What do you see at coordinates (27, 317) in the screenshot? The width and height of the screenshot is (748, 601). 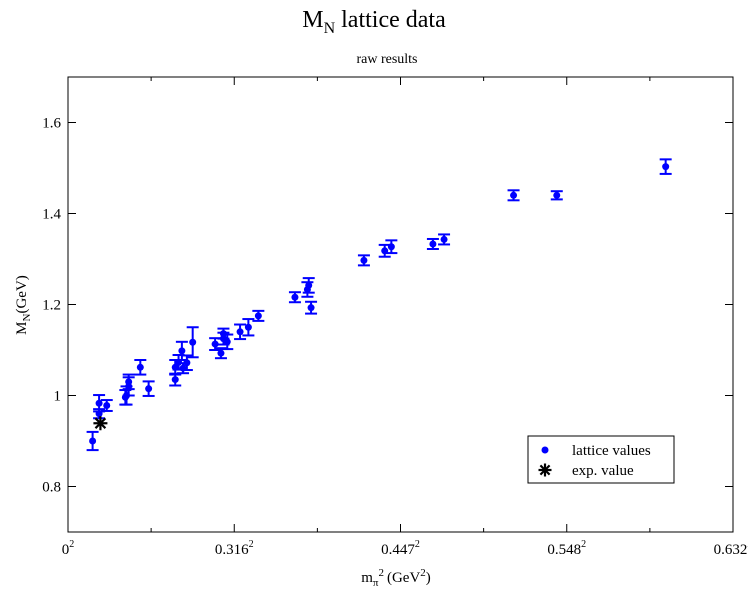 I see `y-axis-label-sub: N` at bounding box center [27, 317].